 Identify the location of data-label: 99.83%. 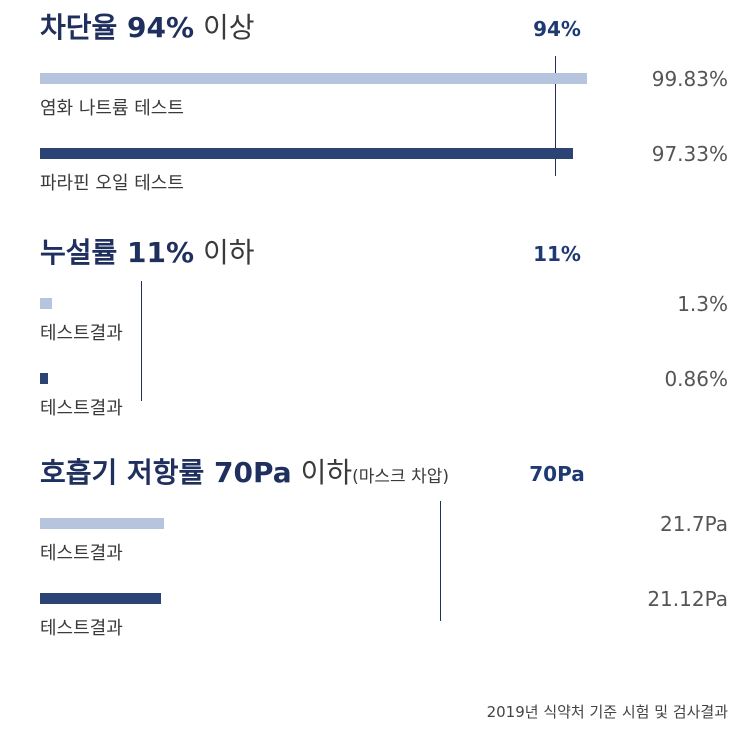
(689, 79).